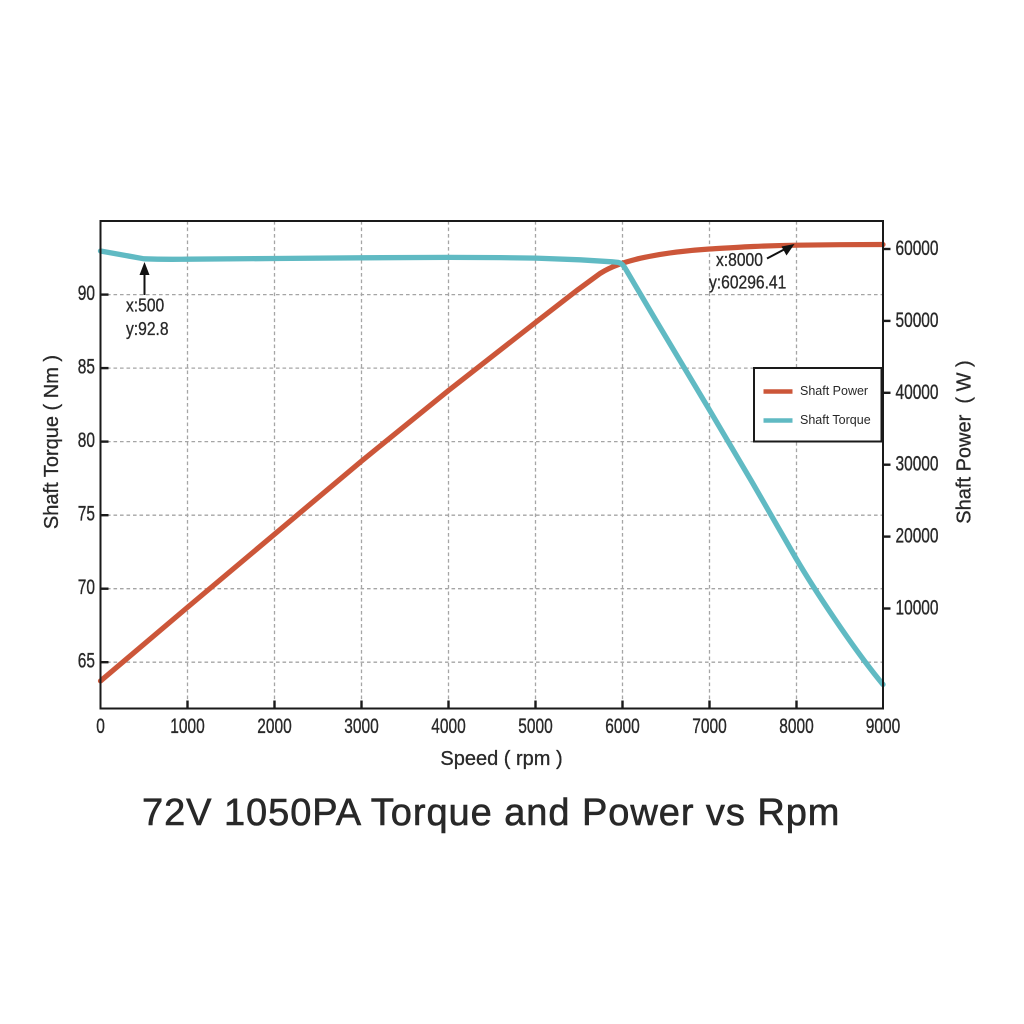  I want to click on svg-text: Shaft Power, so click(834, 391).